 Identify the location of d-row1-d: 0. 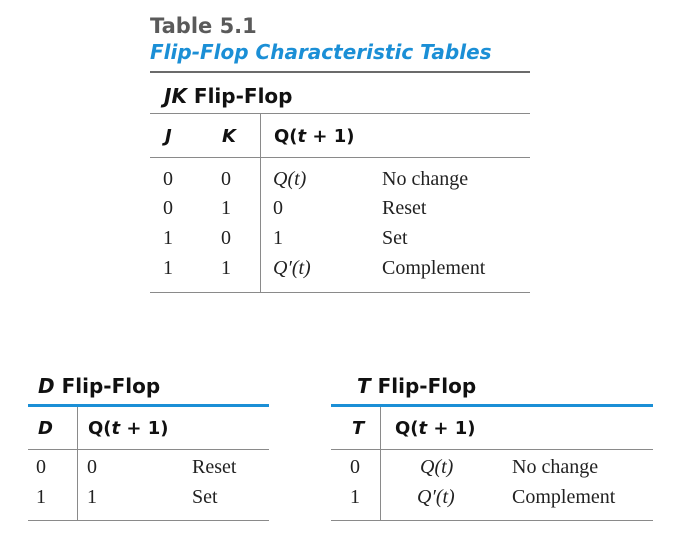
(41, 467).